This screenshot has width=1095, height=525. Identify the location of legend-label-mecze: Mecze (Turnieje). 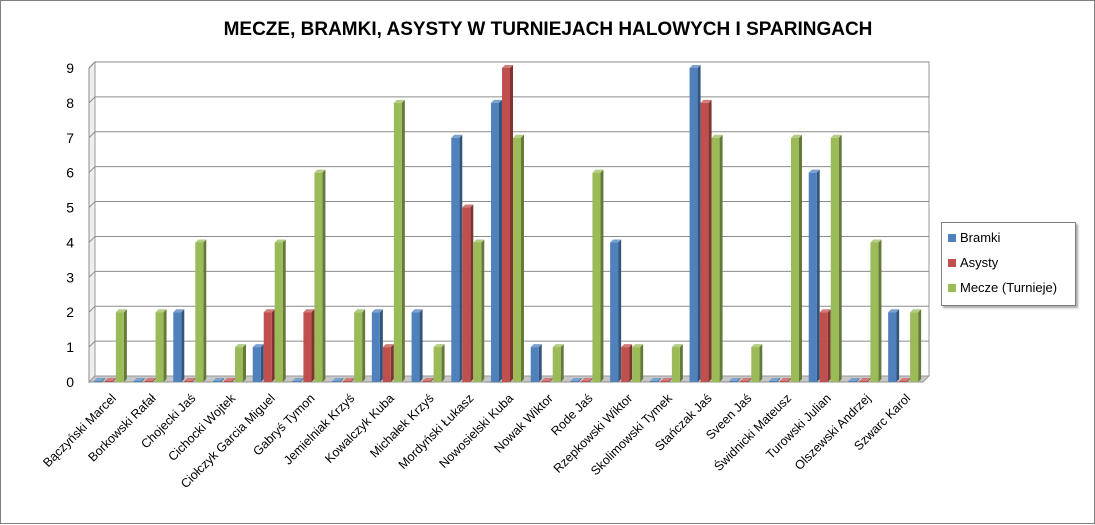
(1009, 287).